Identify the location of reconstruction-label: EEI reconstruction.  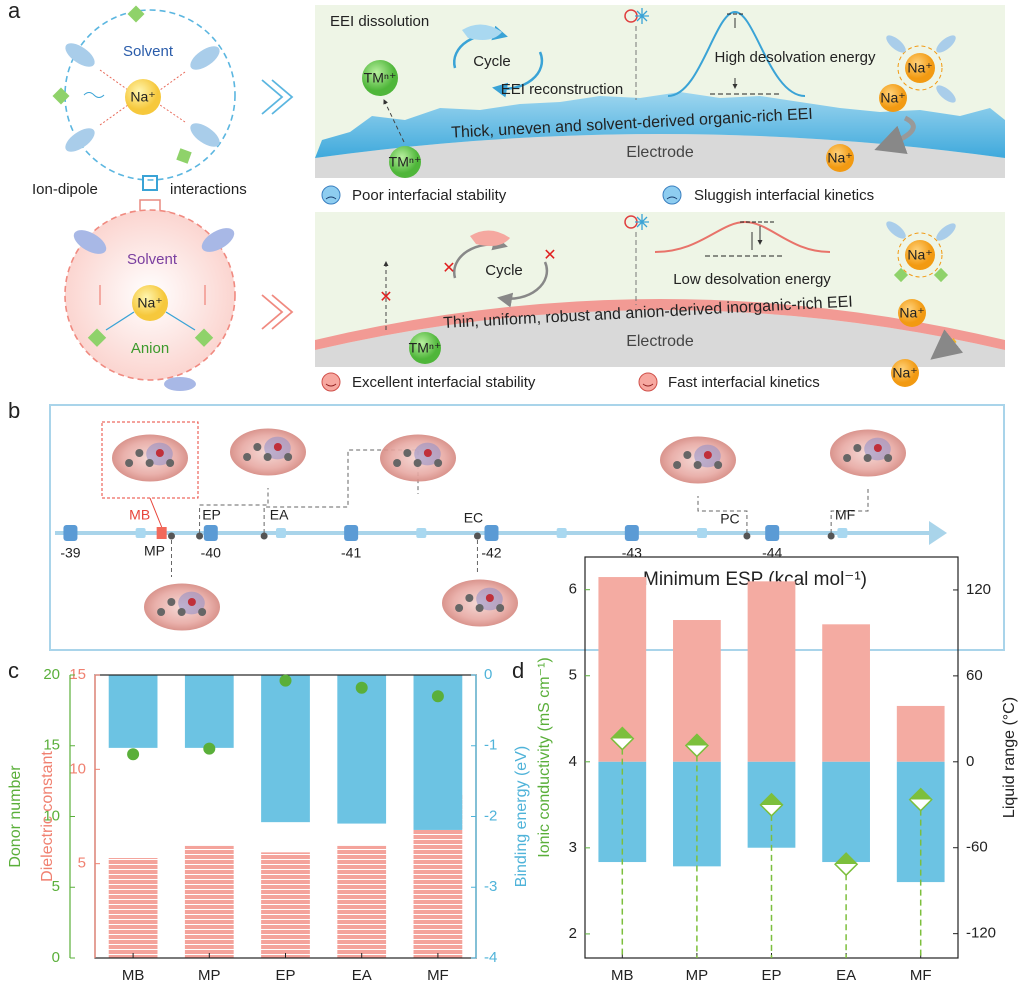
(562, 89).